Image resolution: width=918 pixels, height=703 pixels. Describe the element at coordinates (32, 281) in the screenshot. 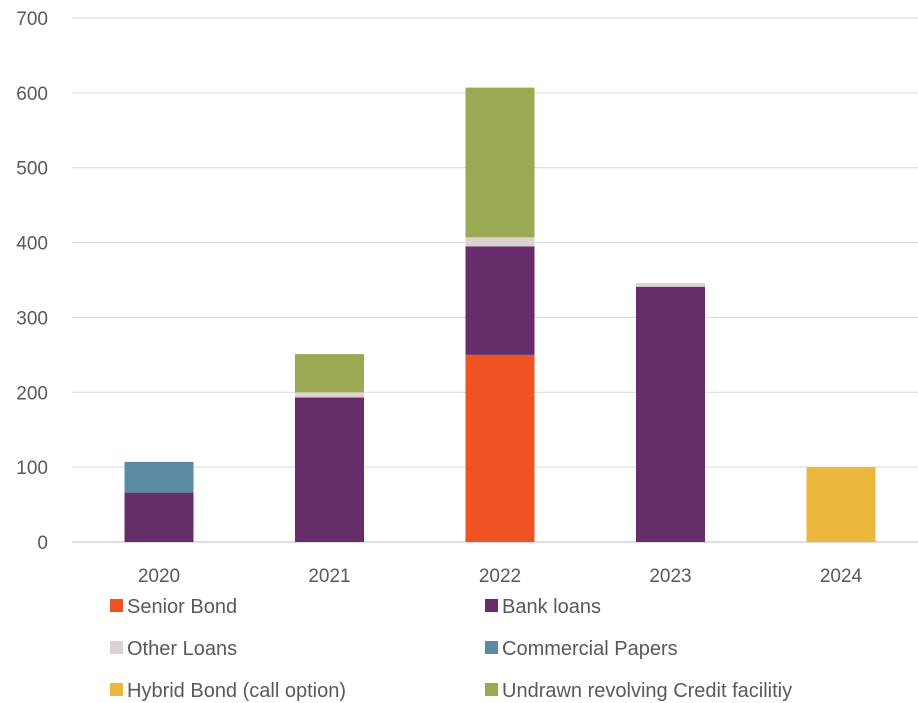

I see `y-axis-ticks: 0 100 200 300 400 500 600 700` at that location.